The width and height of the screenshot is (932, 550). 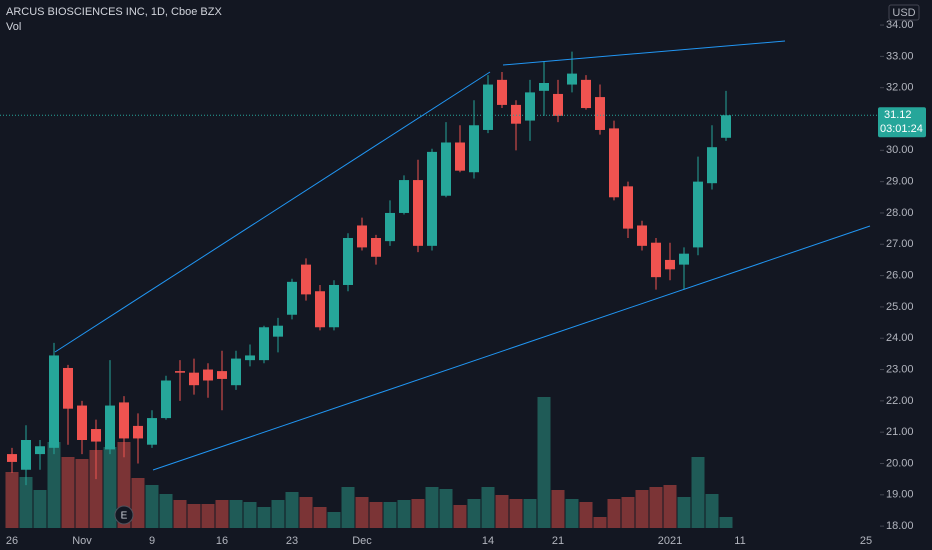 What do you see at coordinates (900, 495) in the screenshot?
I see `y-tick-label: 19.00` at bounding box center [900, 495].